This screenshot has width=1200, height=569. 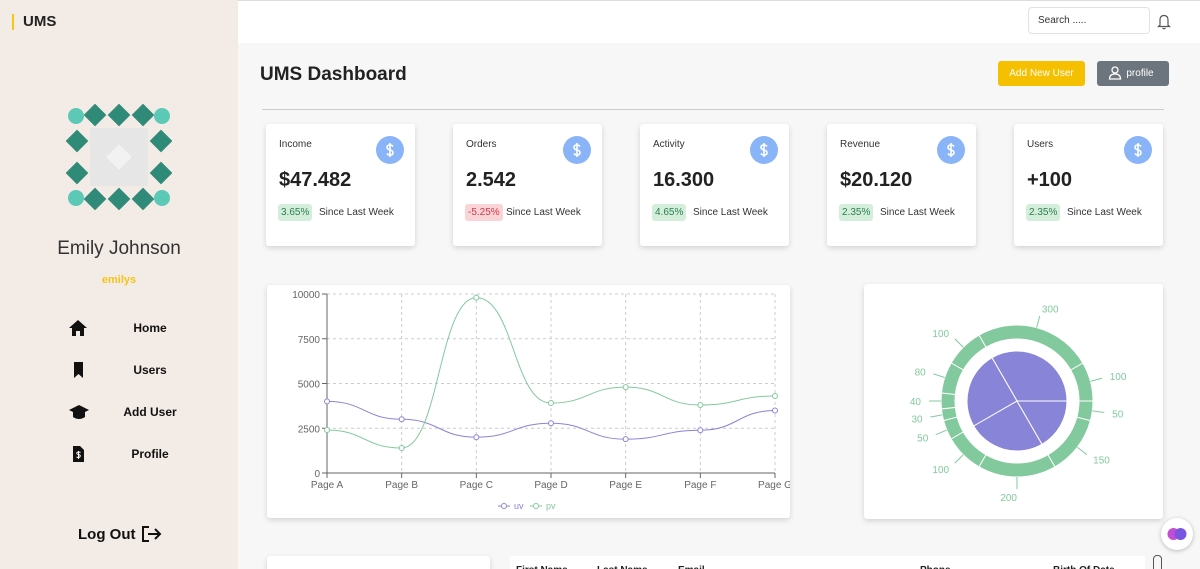 What do you see at coordinates (484, 212) in the screenshot?
I see `card-change: -5.25%` at bounding box center [484, 212].